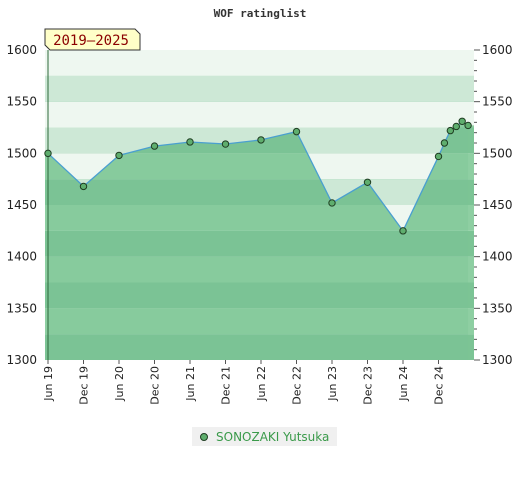  Describe the element at coordinates (48, 384) in the screenshot. I see `x-tick-label: Jun 19` at that location.